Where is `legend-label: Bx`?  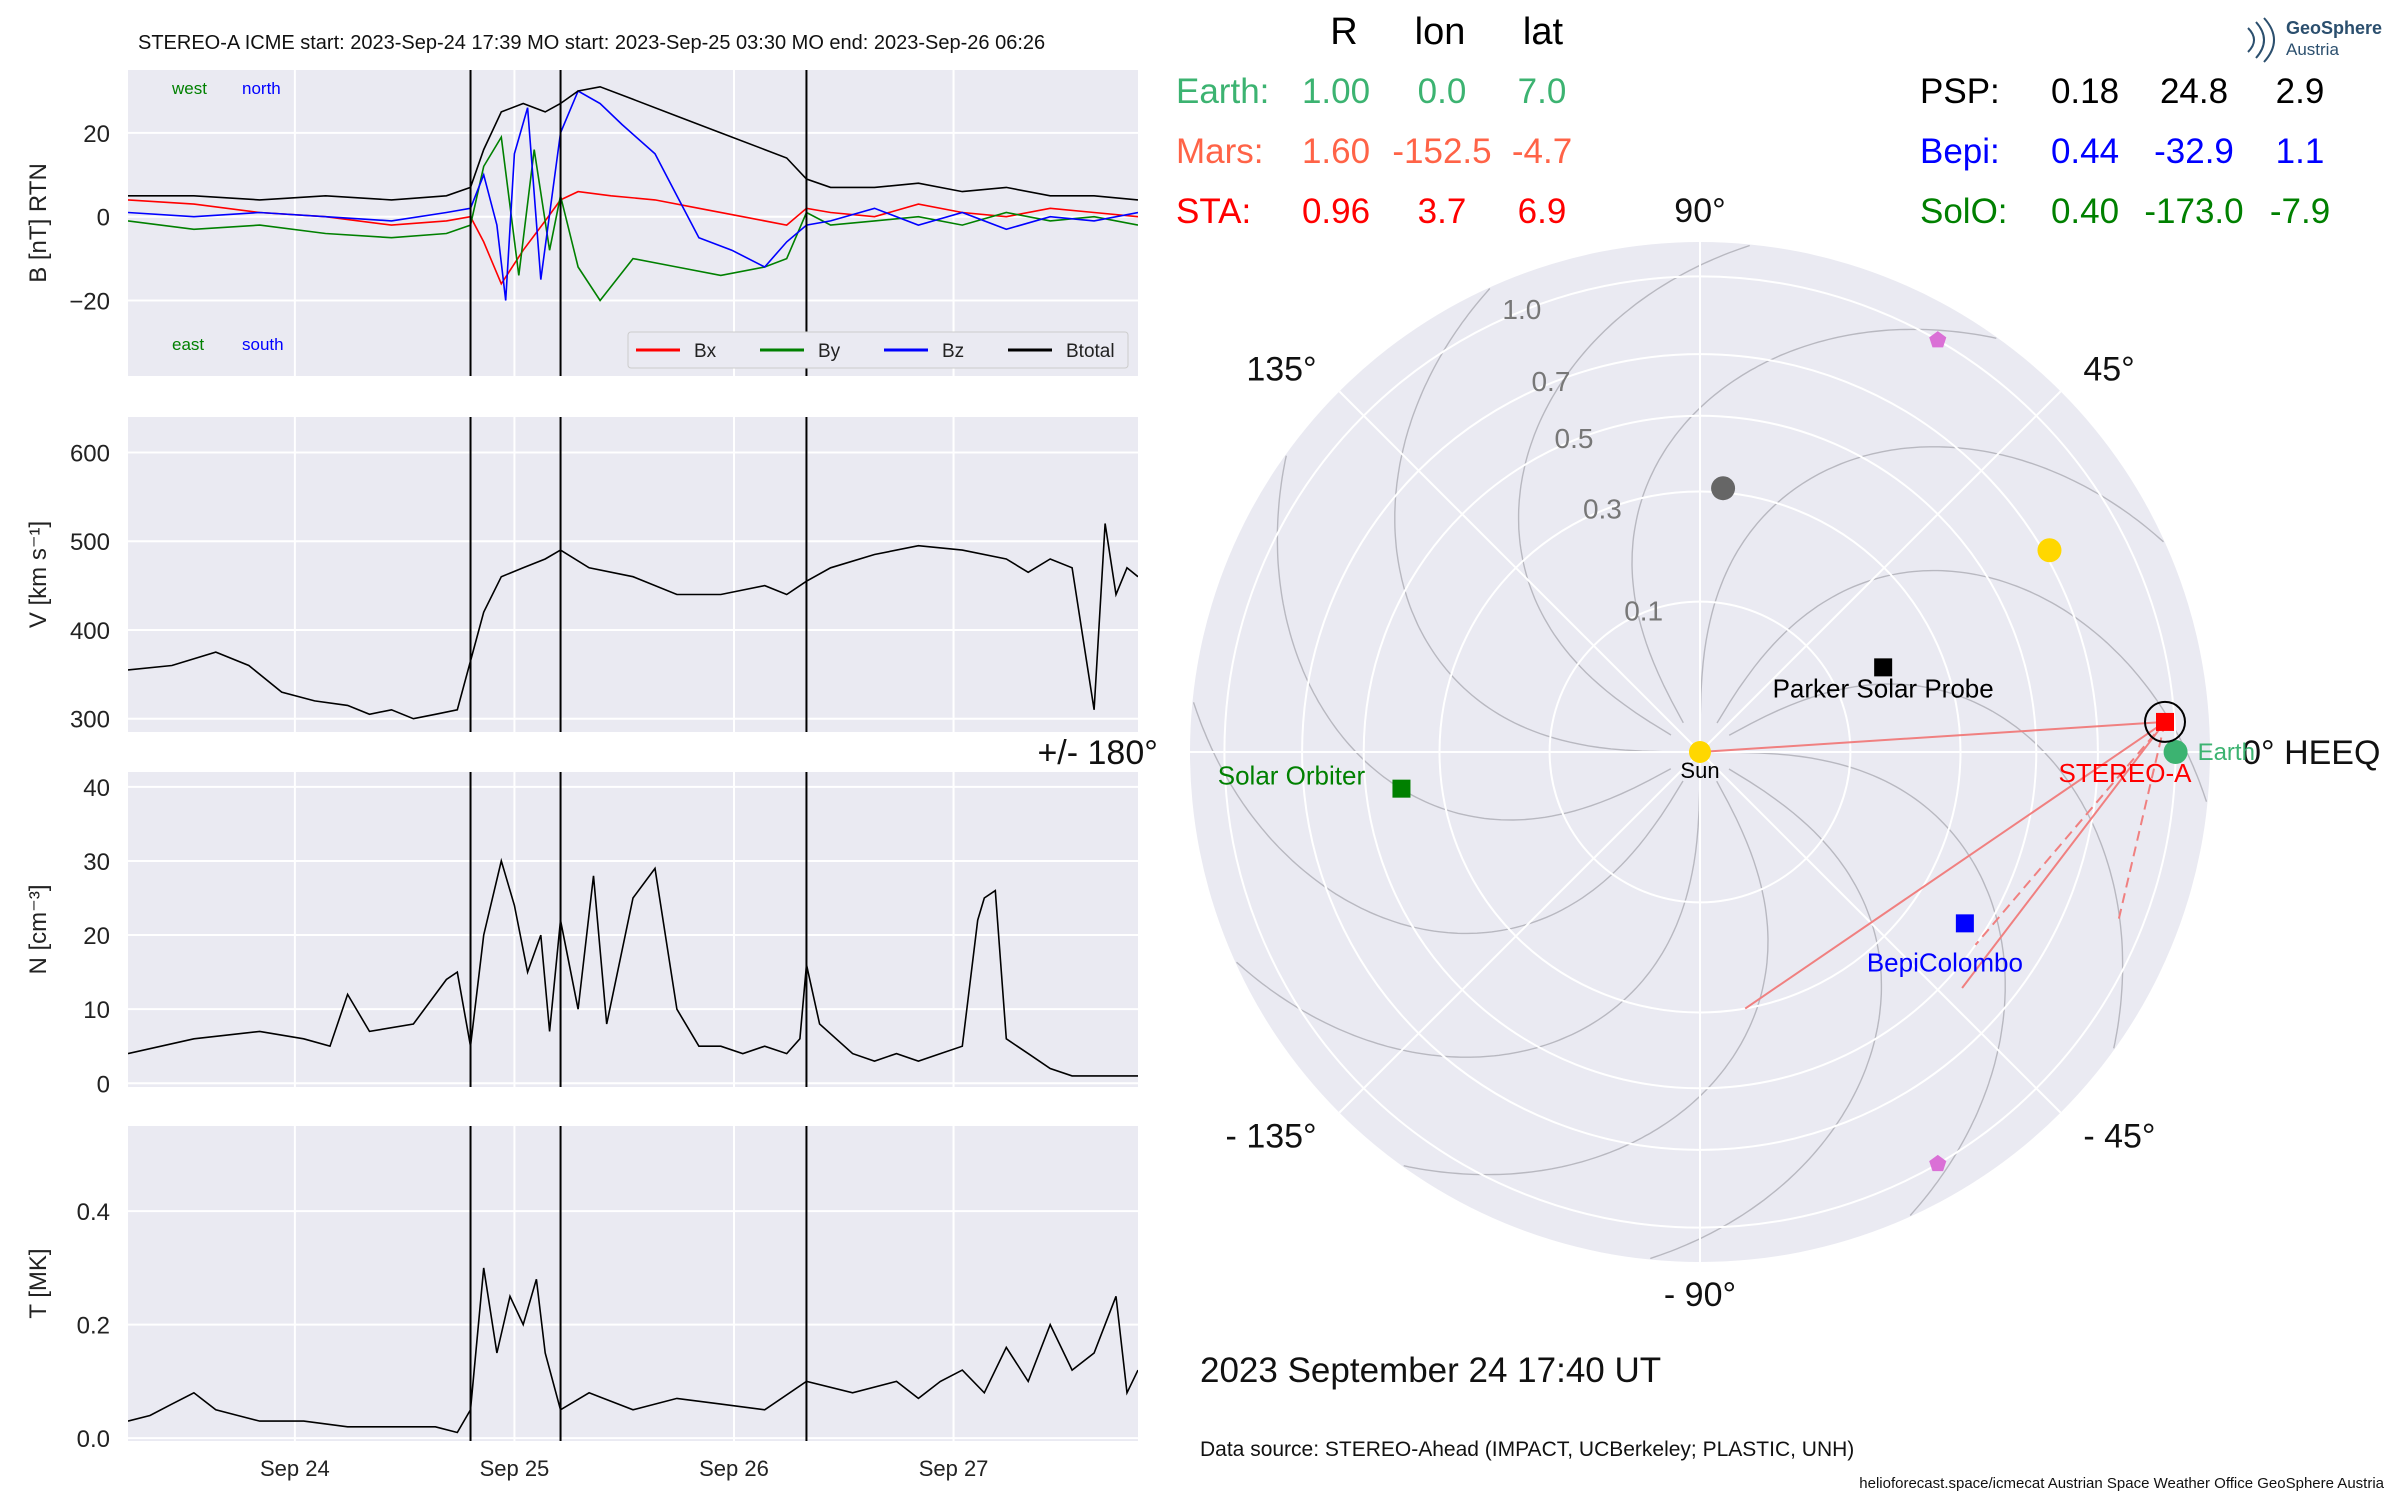 legend-label: Bx is located at coordinates (705, 351).